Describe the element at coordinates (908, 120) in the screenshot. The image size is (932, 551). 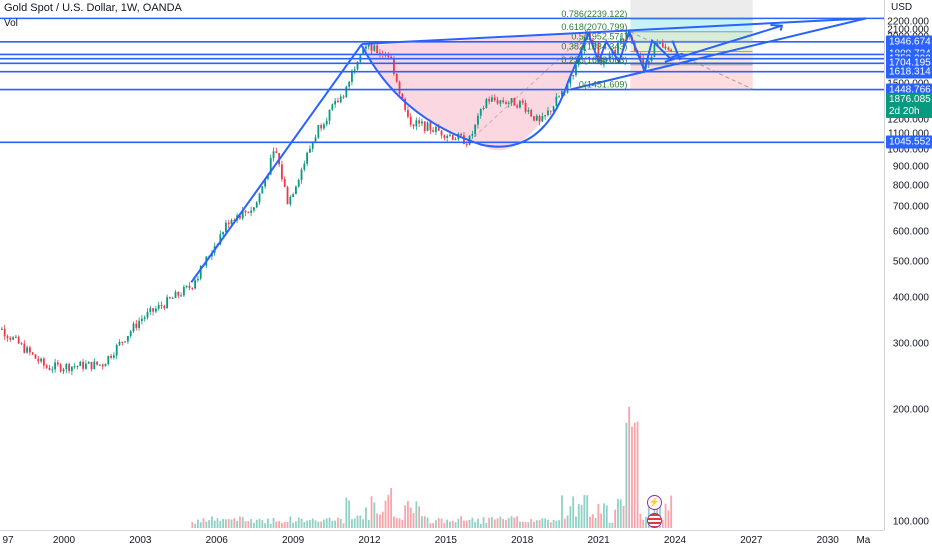
I see `price-tick-label: 1200.000` at that location.